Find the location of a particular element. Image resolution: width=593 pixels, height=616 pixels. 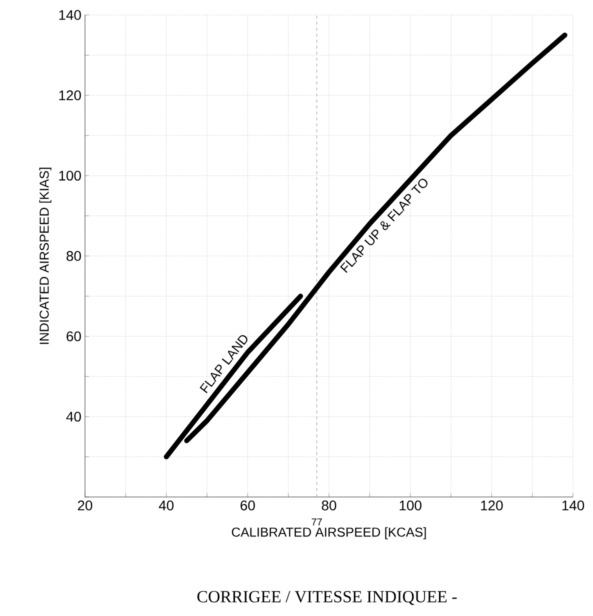

x-tick-label: 120 is located at coordinates (492, 505).